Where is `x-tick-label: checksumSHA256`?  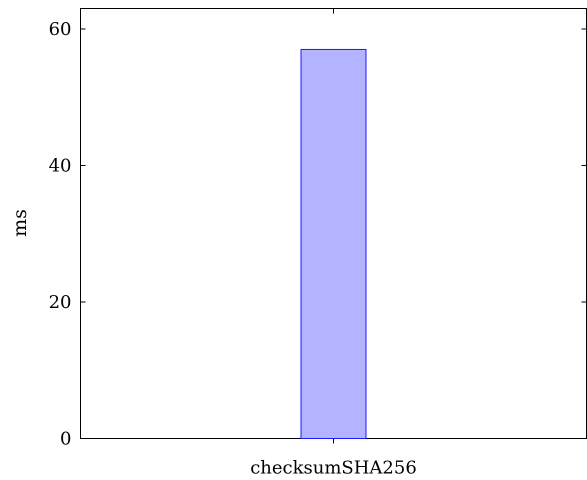
x-tick-label: checksumSHA256 is located at coordinates (333, 468).